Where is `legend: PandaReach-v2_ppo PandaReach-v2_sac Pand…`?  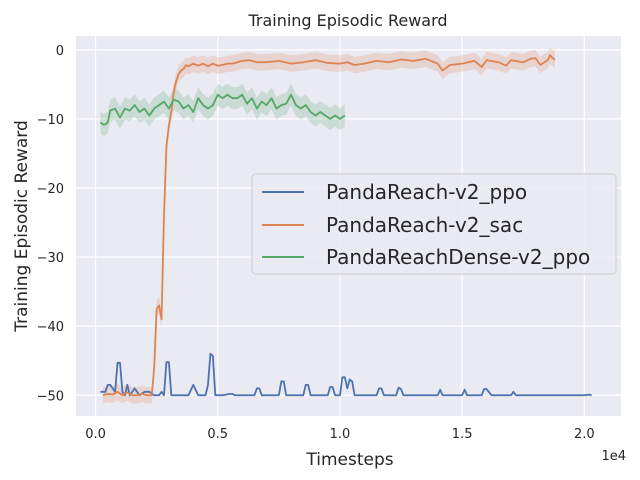
legend: PandaReach-v2_ppo PandaReach-v2_sac Pand… is located at coordinates (434, 224).